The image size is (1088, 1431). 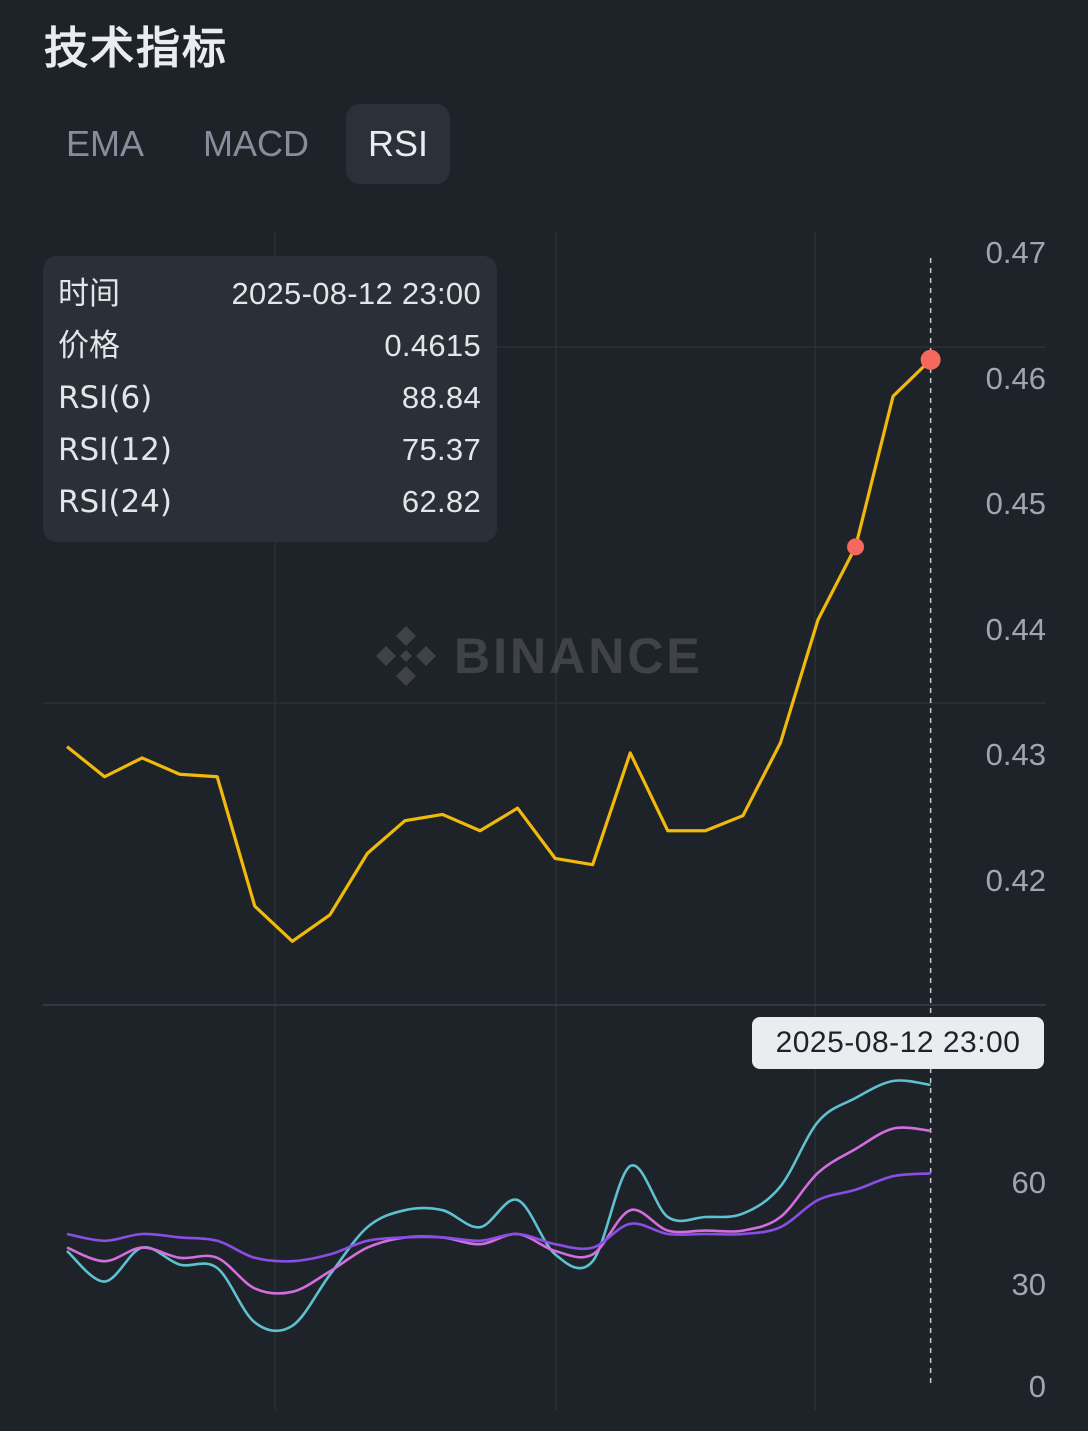 I want to click on indicator-tabs: EMA MACD RSI, so click(x=254, y=144).